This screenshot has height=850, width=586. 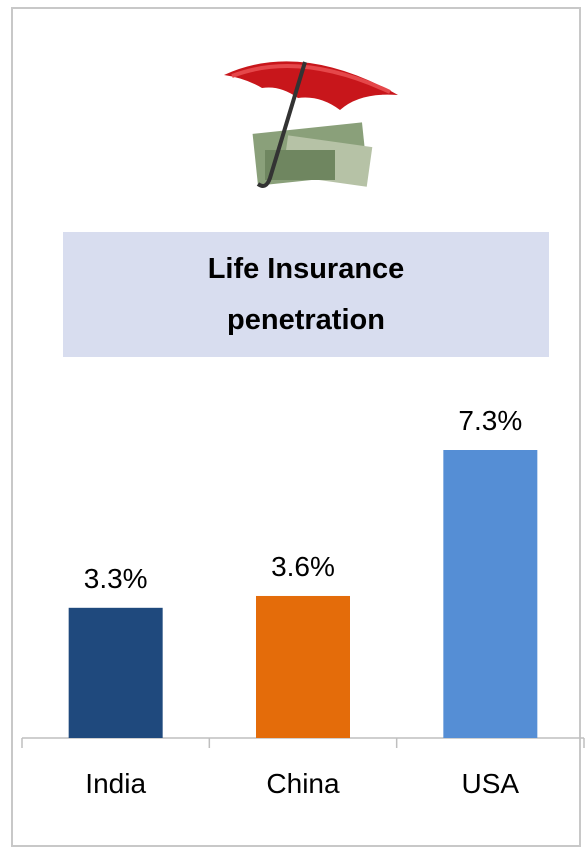 I want to click on umbrella-canopy, so click(x=311, y=85).